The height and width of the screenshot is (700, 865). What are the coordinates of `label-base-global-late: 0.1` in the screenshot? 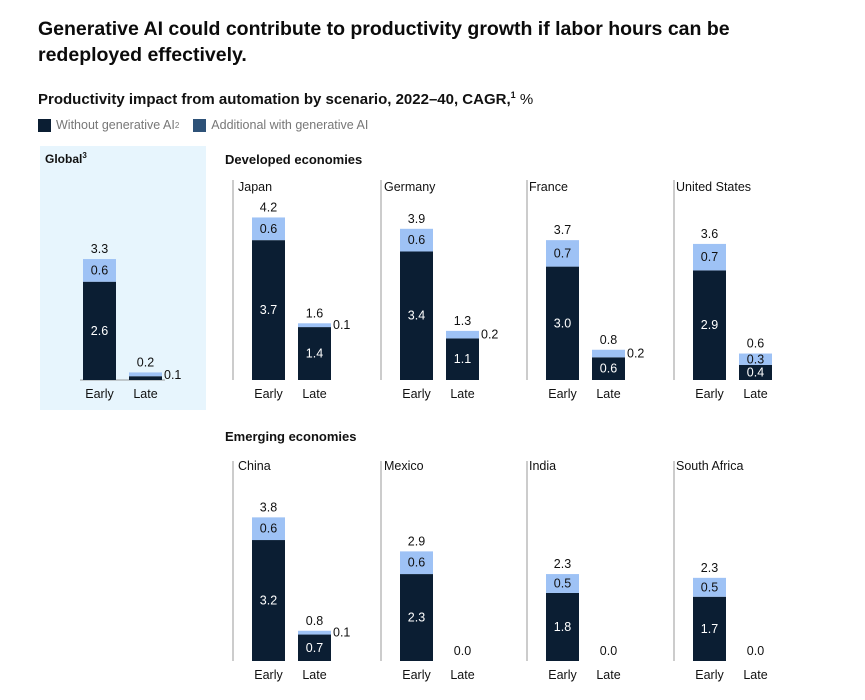 It's located at (172, 375).